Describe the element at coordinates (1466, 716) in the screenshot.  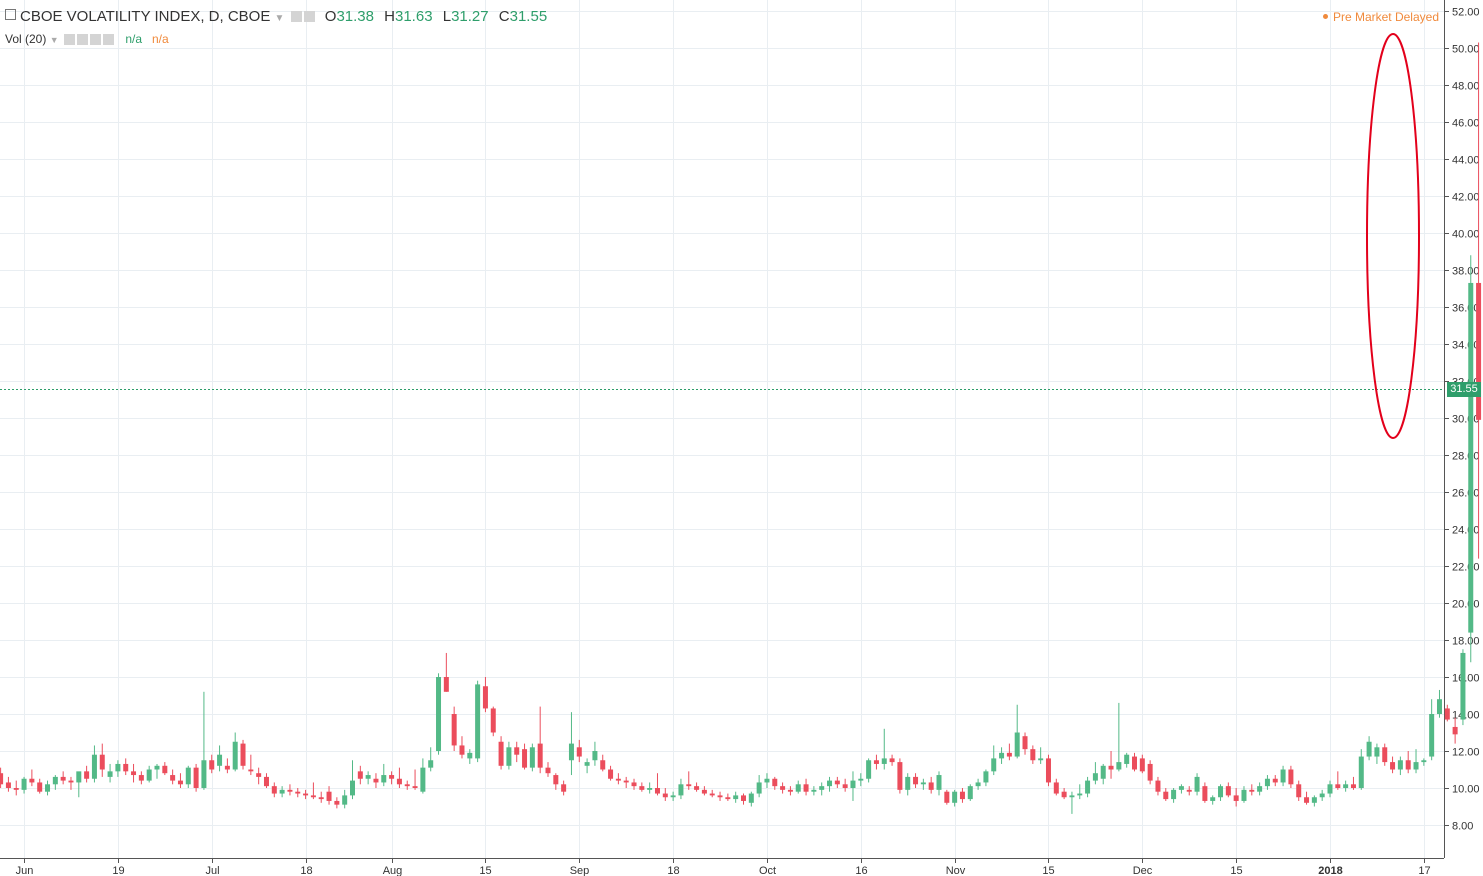
I see `y-tick-label: 14.00` at that location.